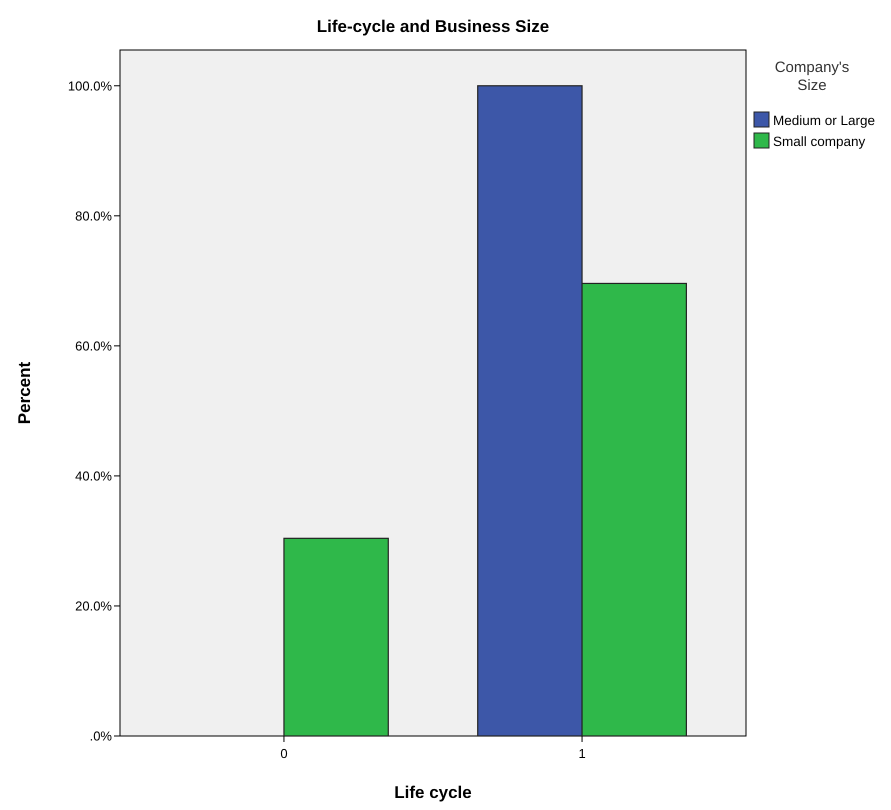 This screenshot has width=891, height=810. I want to click on y-tick-label: 60.0%, so click(93, 346).